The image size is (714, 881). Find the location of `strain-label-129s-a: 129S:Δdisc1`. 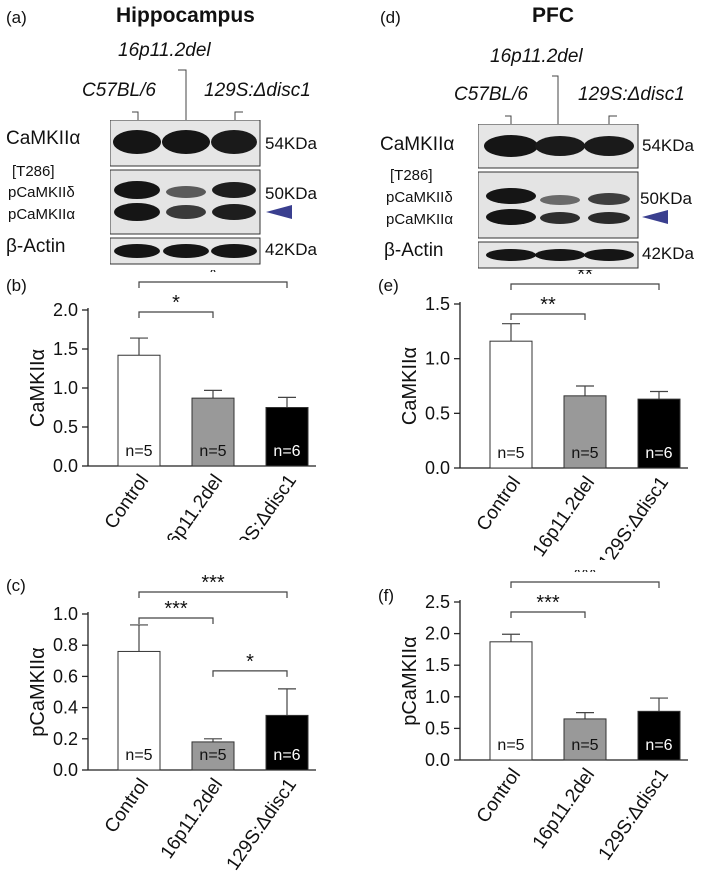

strain-label-129s-a: 129S:Δdisc1 is located at coordinates (257, 90).